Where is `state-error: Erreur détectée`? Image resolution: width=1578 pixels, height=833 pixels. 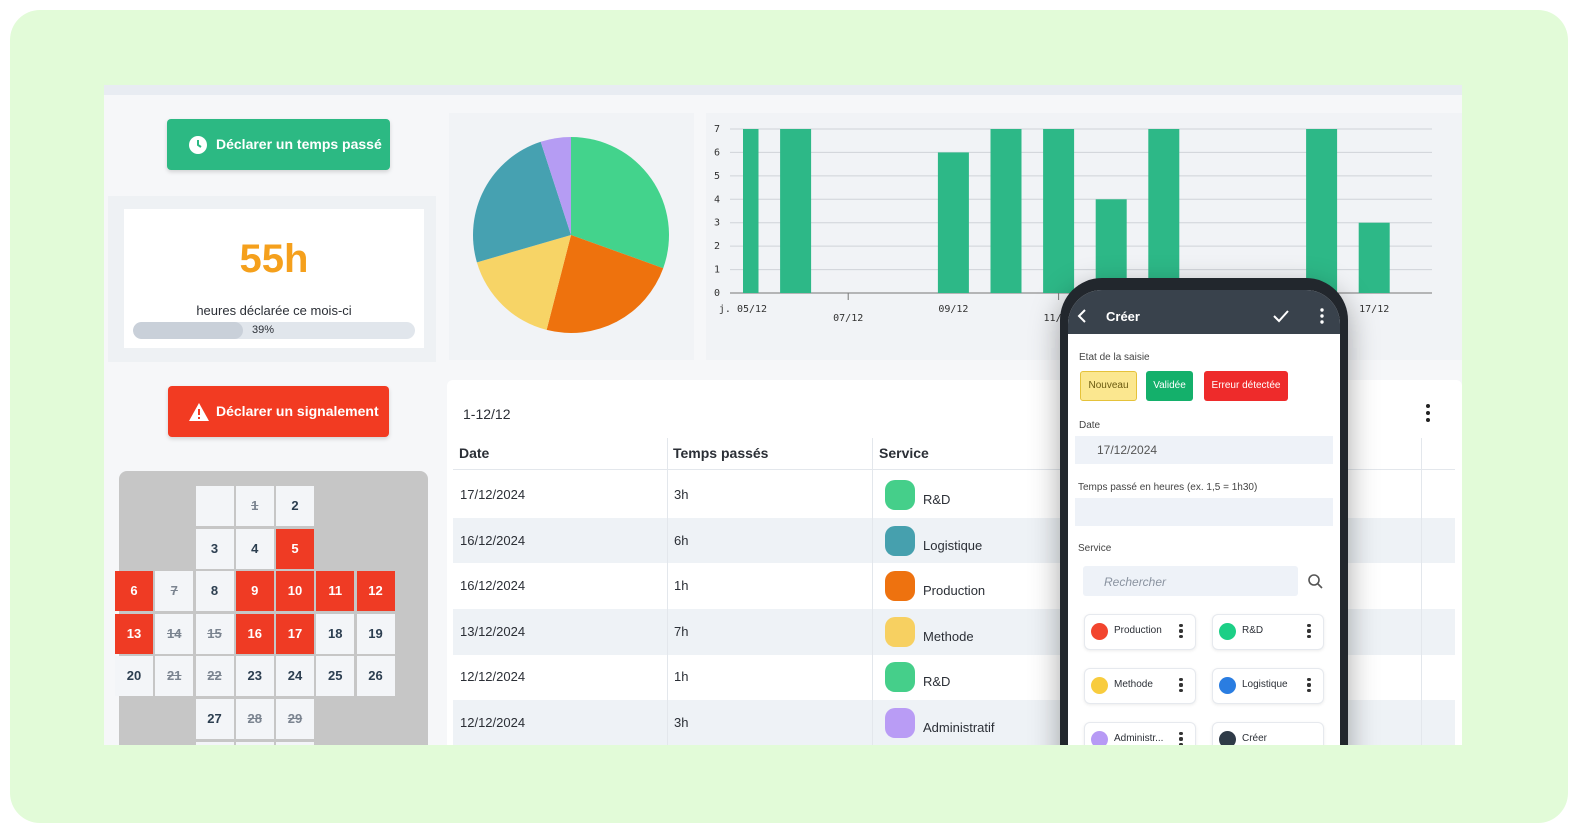 state-error: Erreur détectée is located at coordinates (1246, 386).